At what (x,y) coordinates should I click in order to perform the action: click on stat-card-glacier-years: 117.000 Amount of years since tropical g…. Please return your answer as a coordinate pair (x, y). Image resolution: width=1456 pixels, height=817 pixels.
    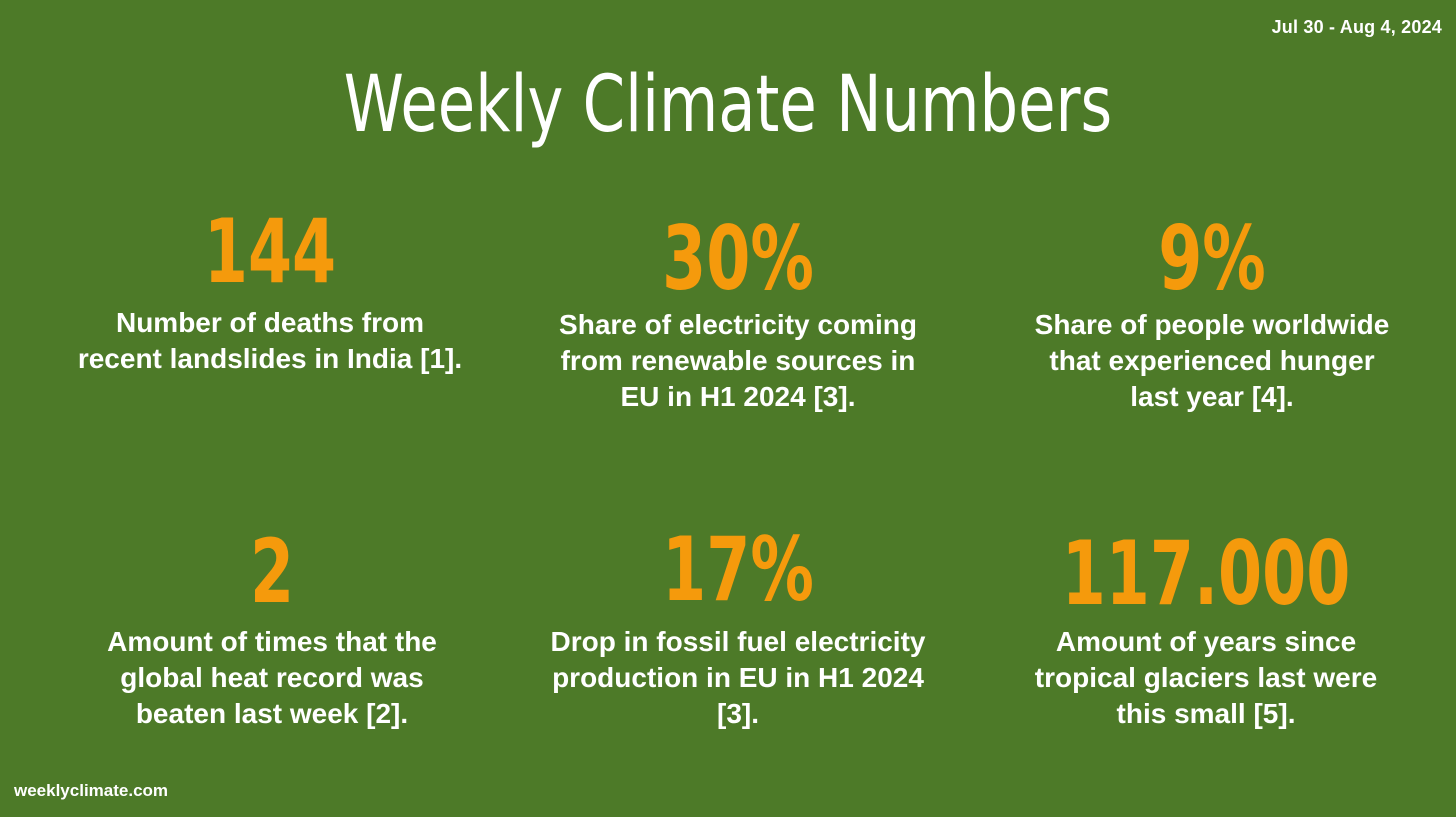
    Looking at the image, I should click on (1206, 632).